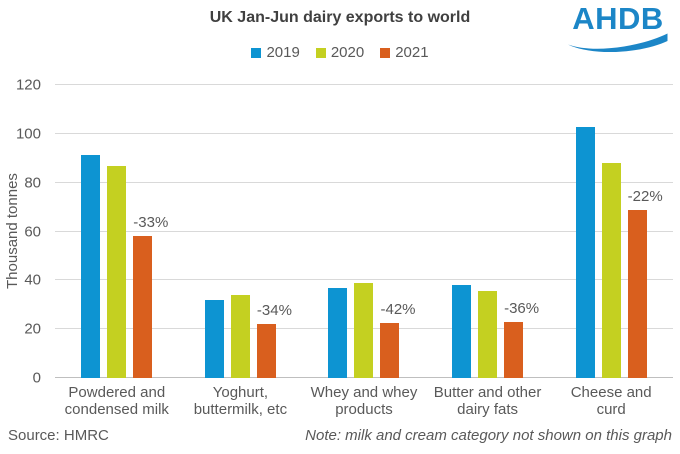 This screenshot has width=680, height=454. I want to click on x-category-label: Whey and whey products, so click(364, 401).